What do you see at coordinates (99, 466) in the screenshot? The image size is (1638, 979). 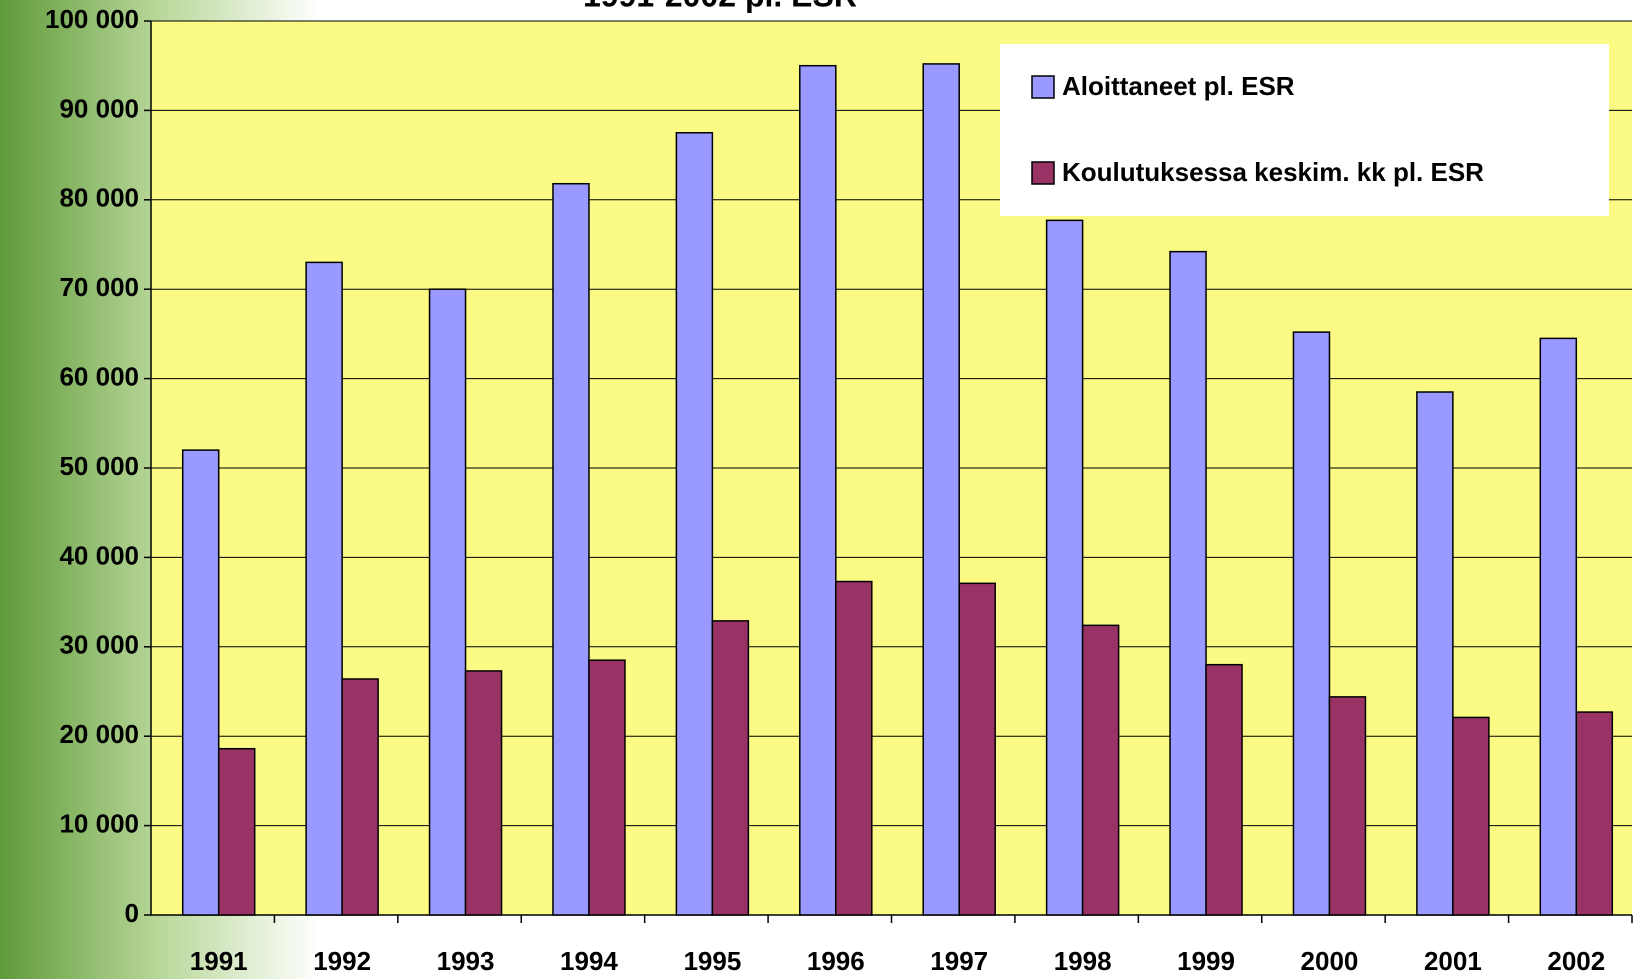 I see `y-tick-label: 50 000` at bounding box center [99, 466].